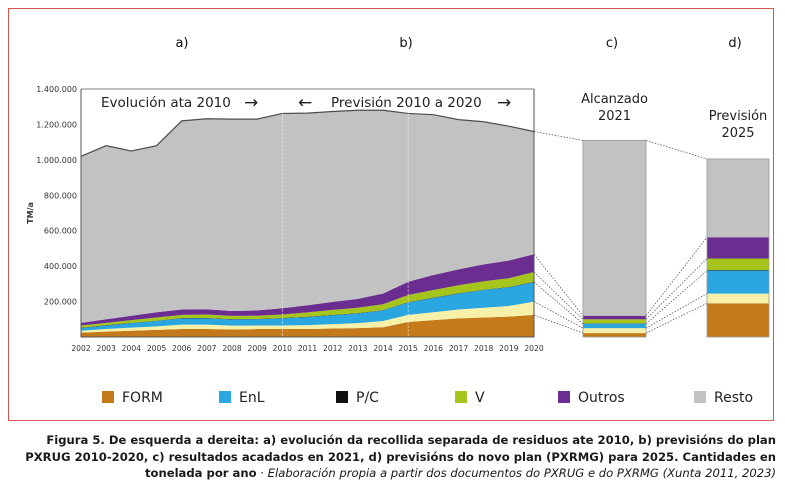  I want to click on bar-c-outline, so click(614, 238).